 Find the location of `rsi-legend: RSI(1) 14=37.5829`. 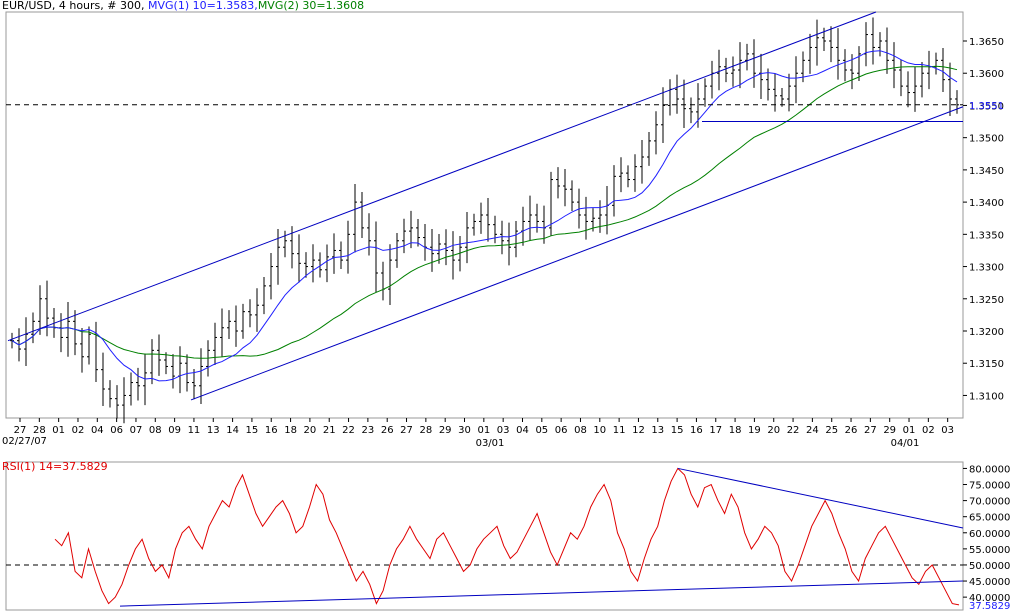

rsi-legend: RSI(1) 14=37.5829 is located at coordinates (55, 466).